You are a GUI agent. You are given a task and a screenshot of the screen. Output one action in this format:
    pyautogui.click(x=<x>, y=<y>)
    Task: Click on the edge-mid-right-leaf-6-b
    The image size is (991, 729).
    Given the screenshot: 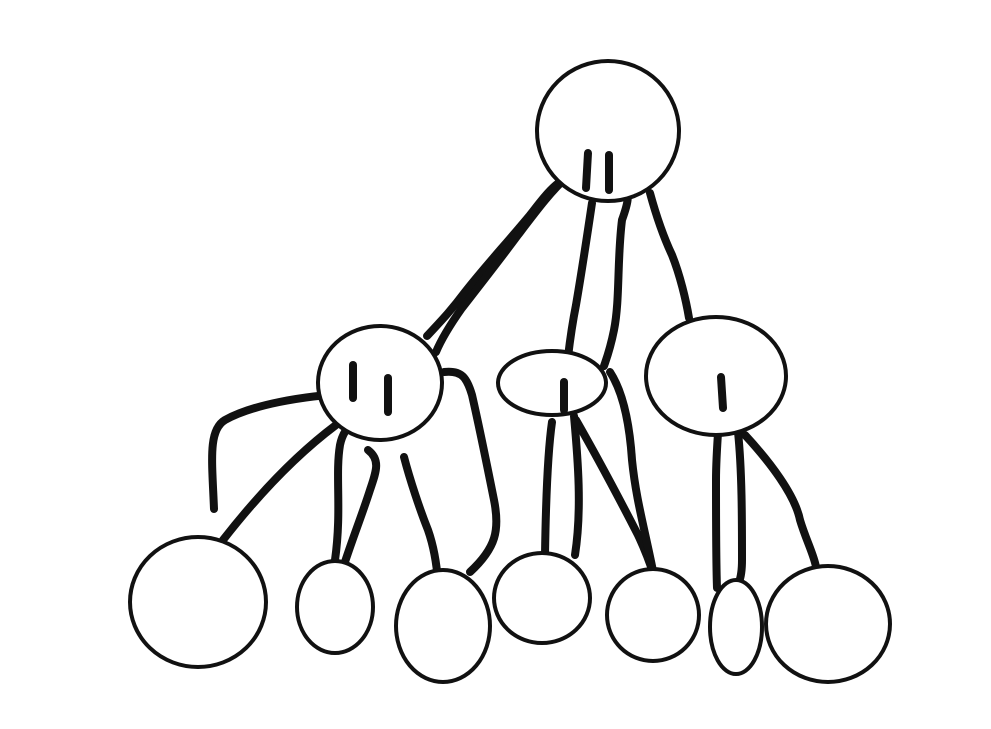 What is the action you would take?
    pyautogui.click(x=735, y=513)
    